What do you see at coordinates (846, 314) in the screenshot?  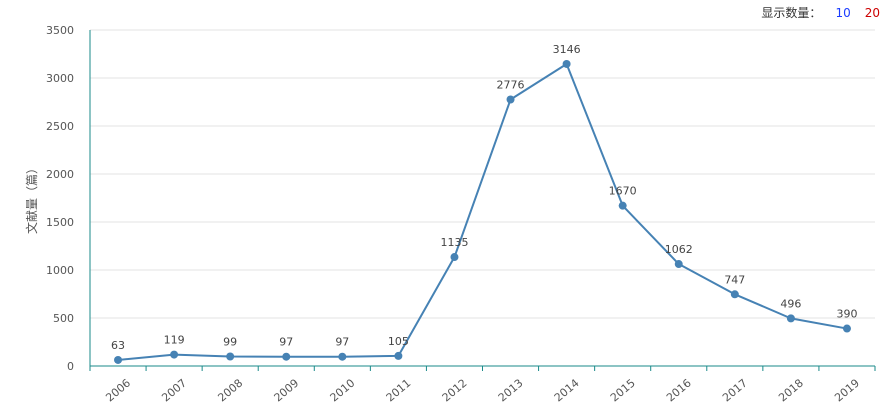 I see `data-label: 390` at bounding box center [846, 314].